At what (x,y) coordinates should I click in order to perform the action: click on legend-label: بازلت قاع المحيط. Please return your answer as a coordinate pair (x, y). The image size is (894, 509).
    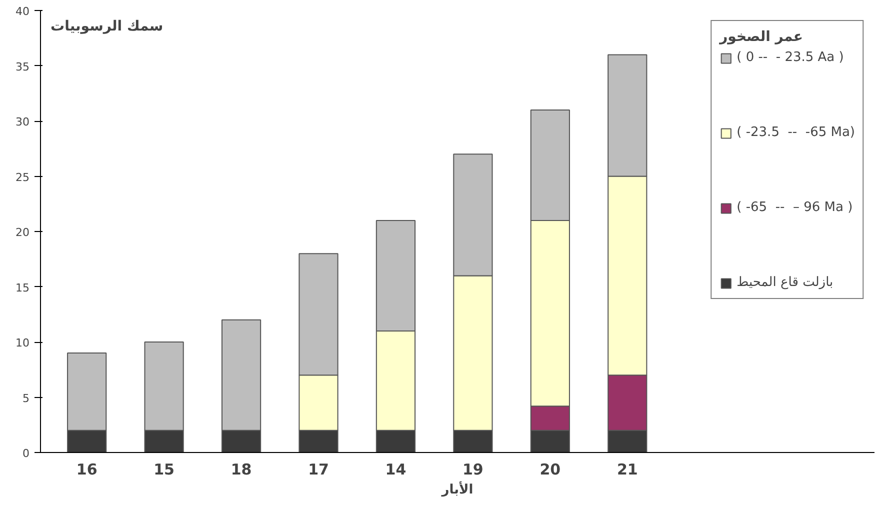
    Looking at the image, I should click on (785, 282).